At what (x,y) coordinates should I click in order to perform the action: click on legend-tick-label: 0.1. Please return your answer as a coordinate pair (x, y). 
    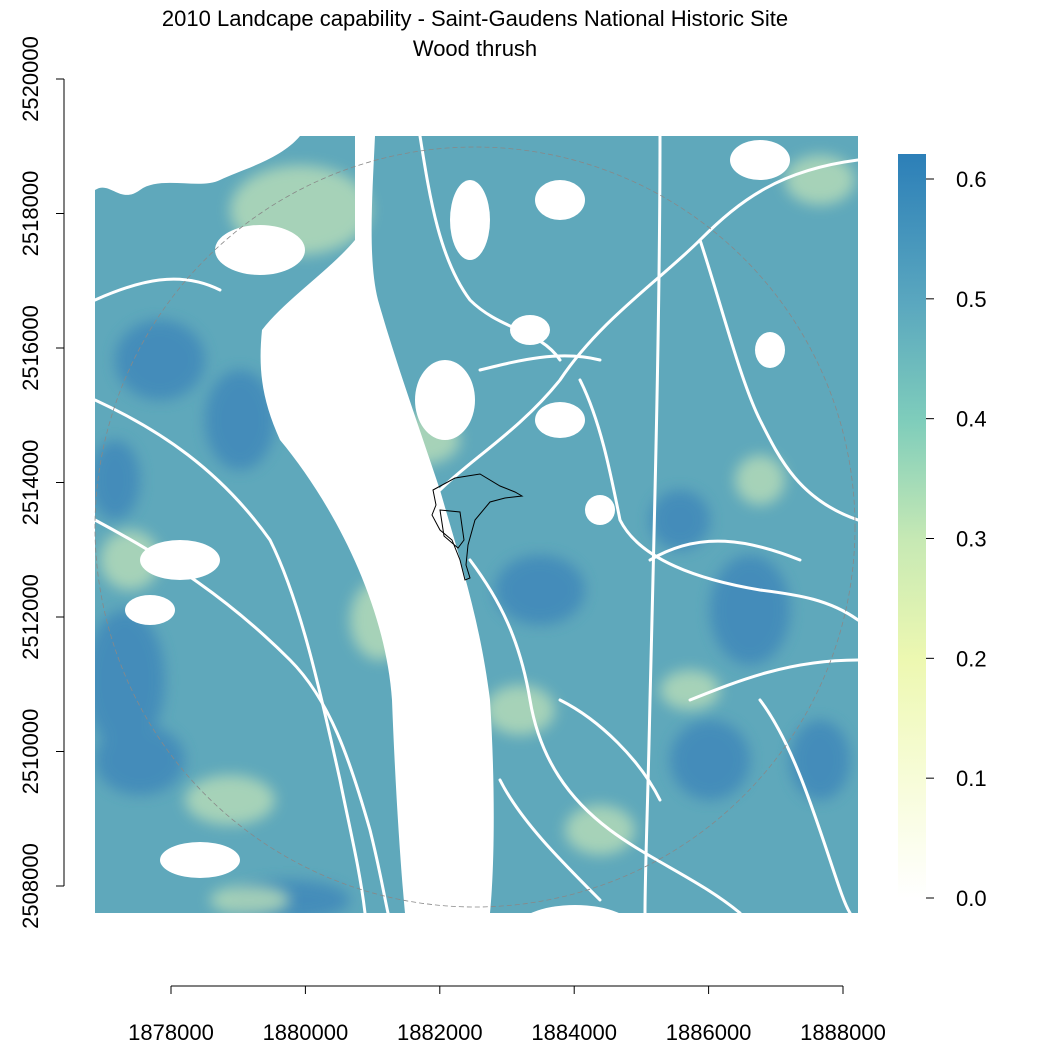
    Looking at the image, I should click on (971, 778).